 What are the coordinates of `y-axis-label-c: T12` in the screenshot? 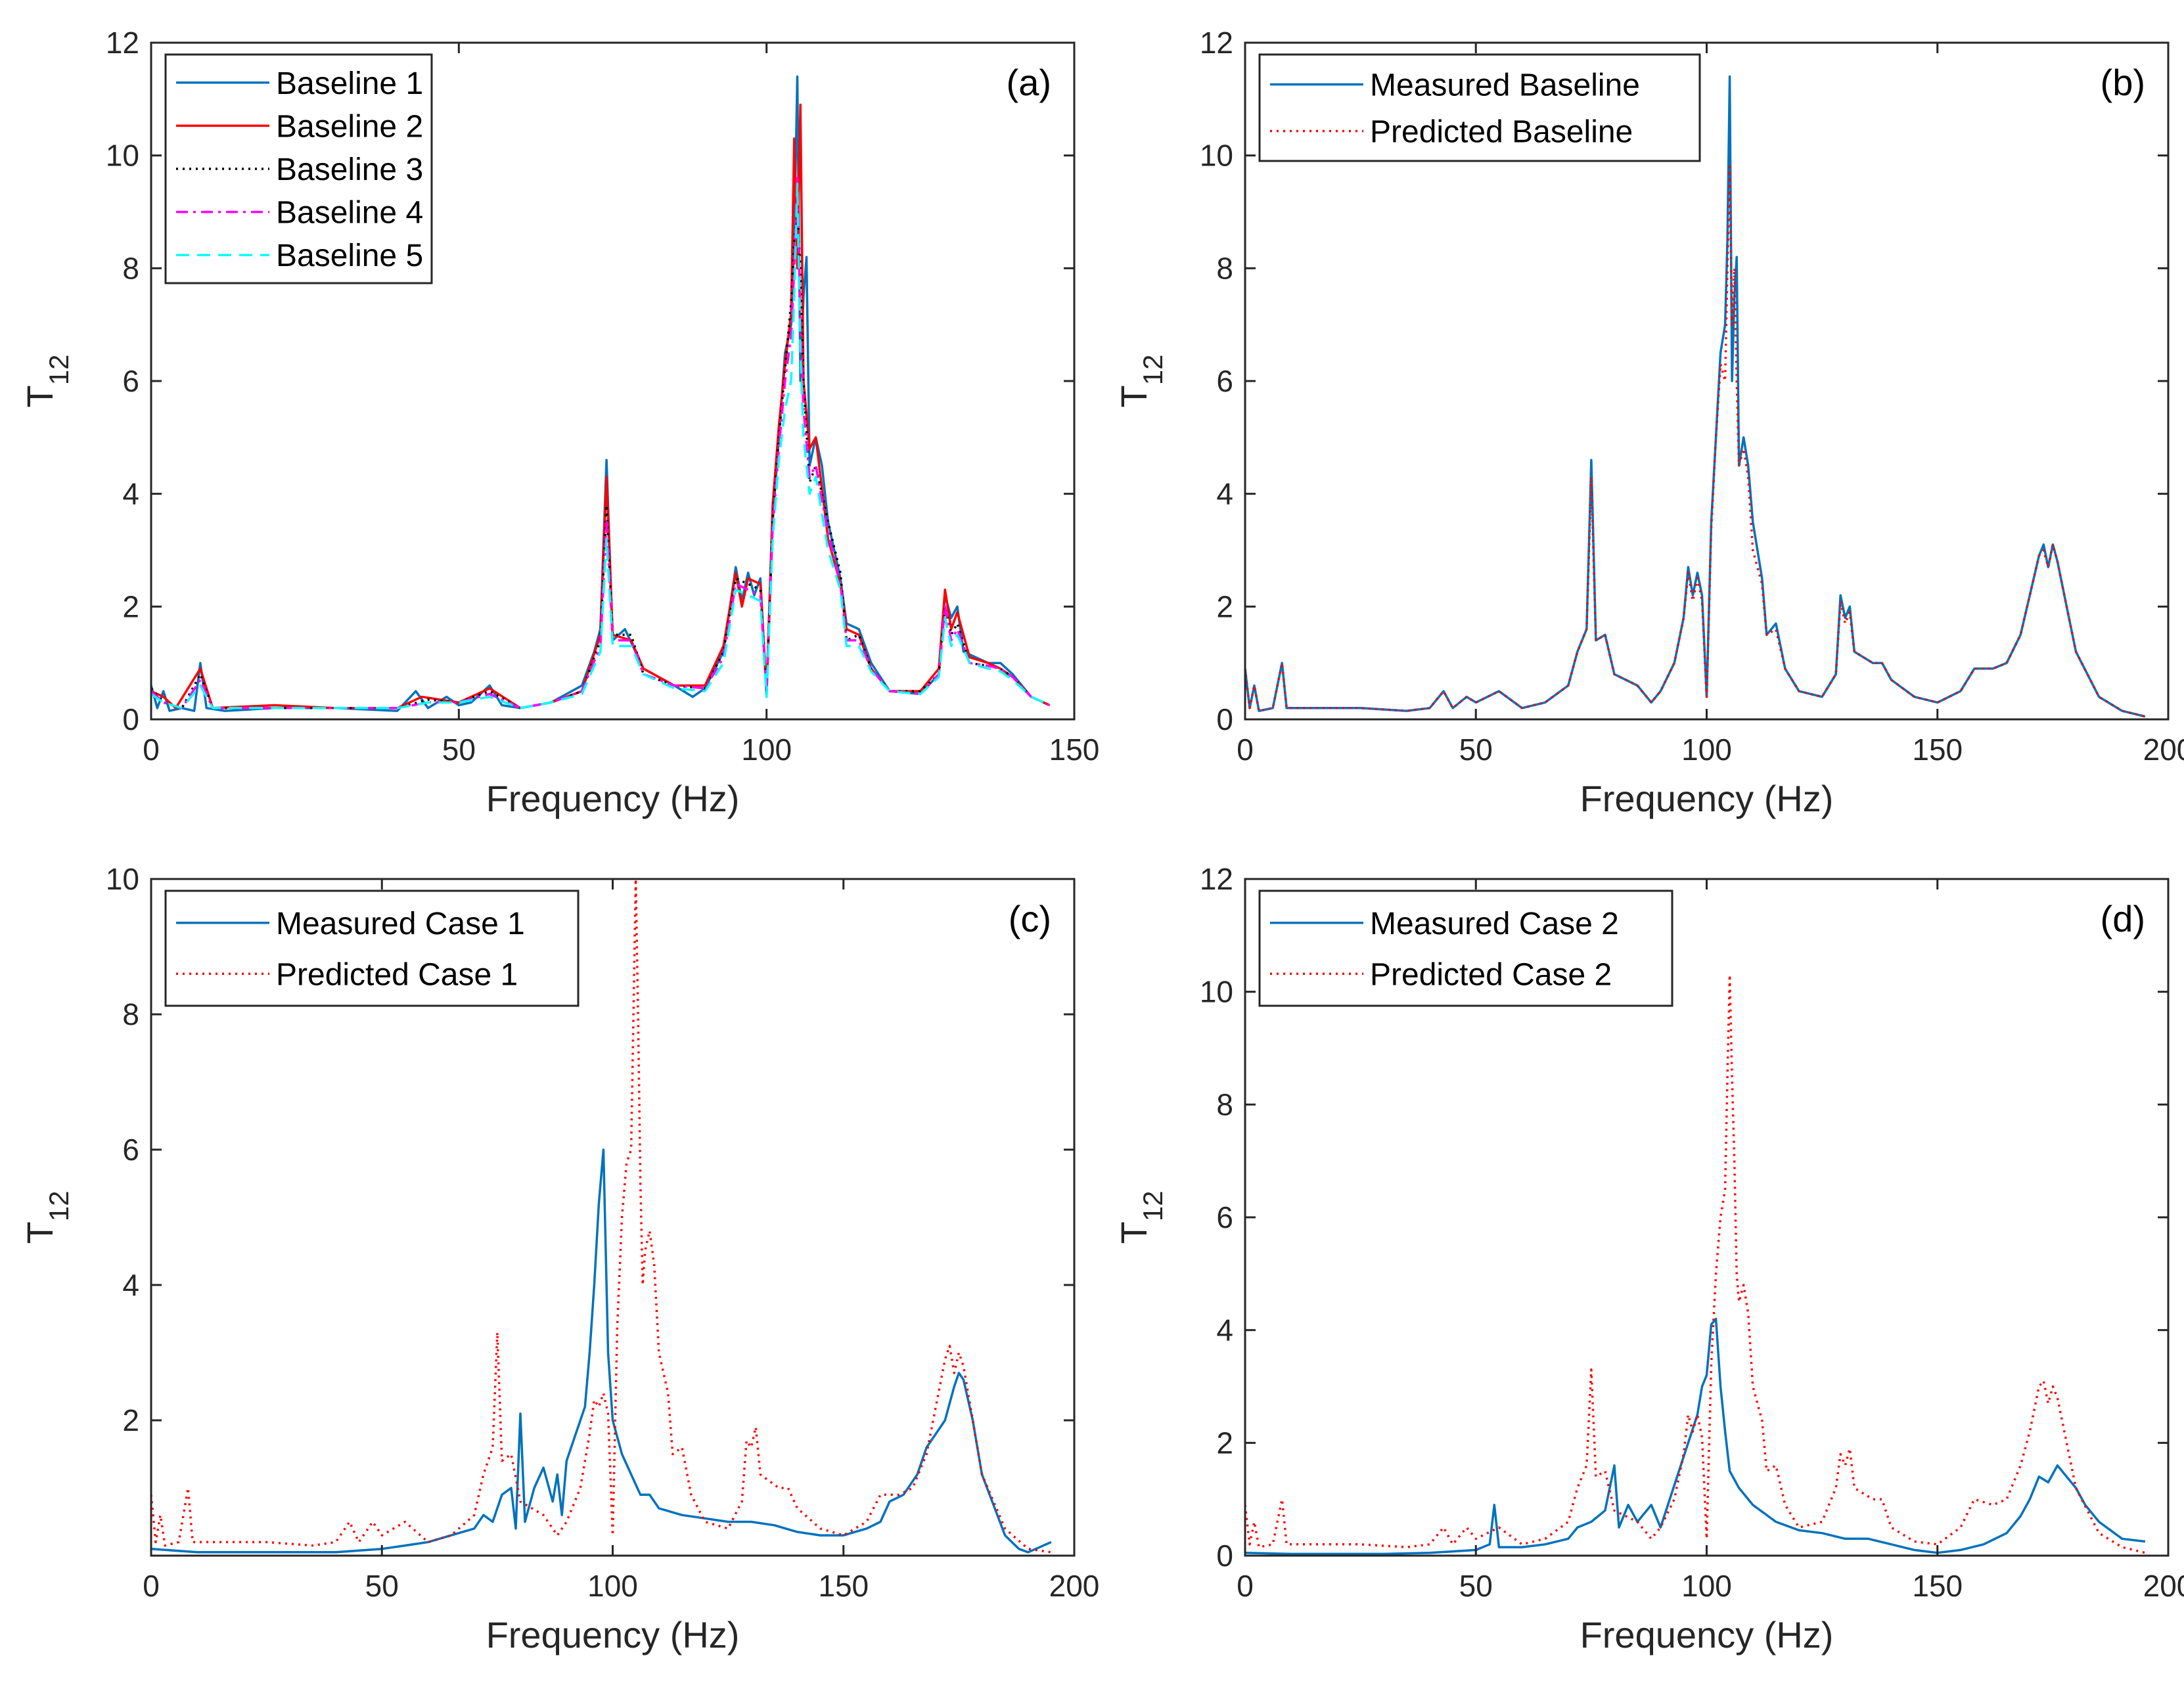 It's located at (46, 1217).